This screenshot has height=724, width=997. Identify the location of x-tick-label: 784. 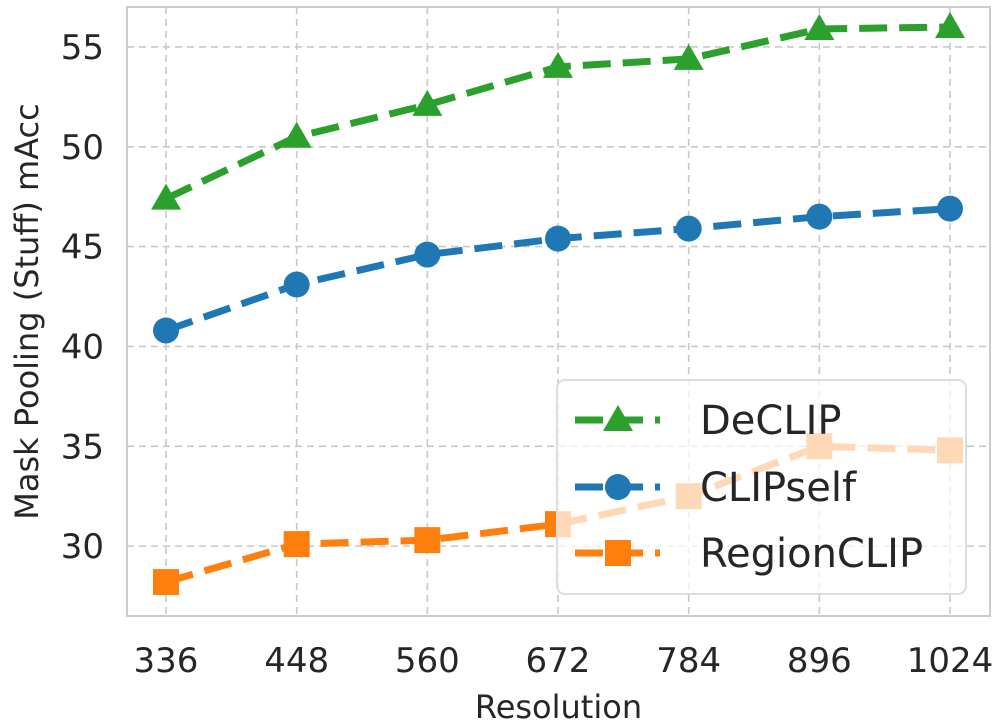
(688, 661).